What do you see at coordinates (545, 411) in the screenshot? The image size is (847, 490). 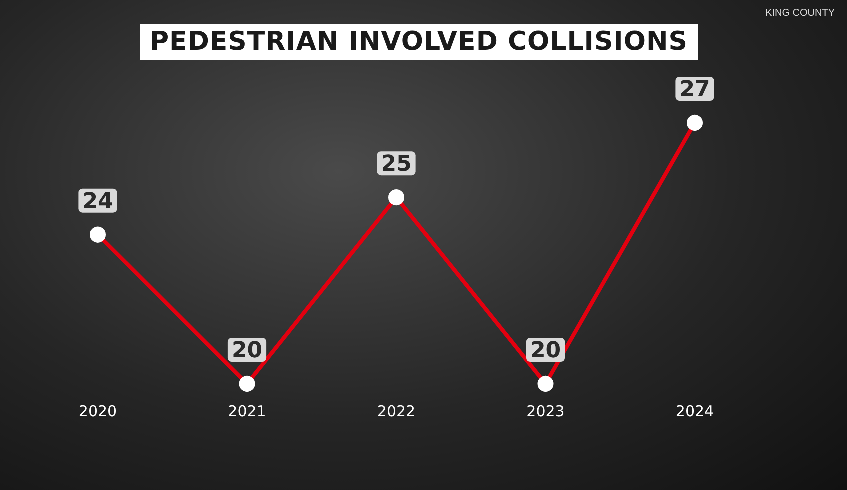 I see `x-tick-label: 2023` at bounding box center [545, 411].